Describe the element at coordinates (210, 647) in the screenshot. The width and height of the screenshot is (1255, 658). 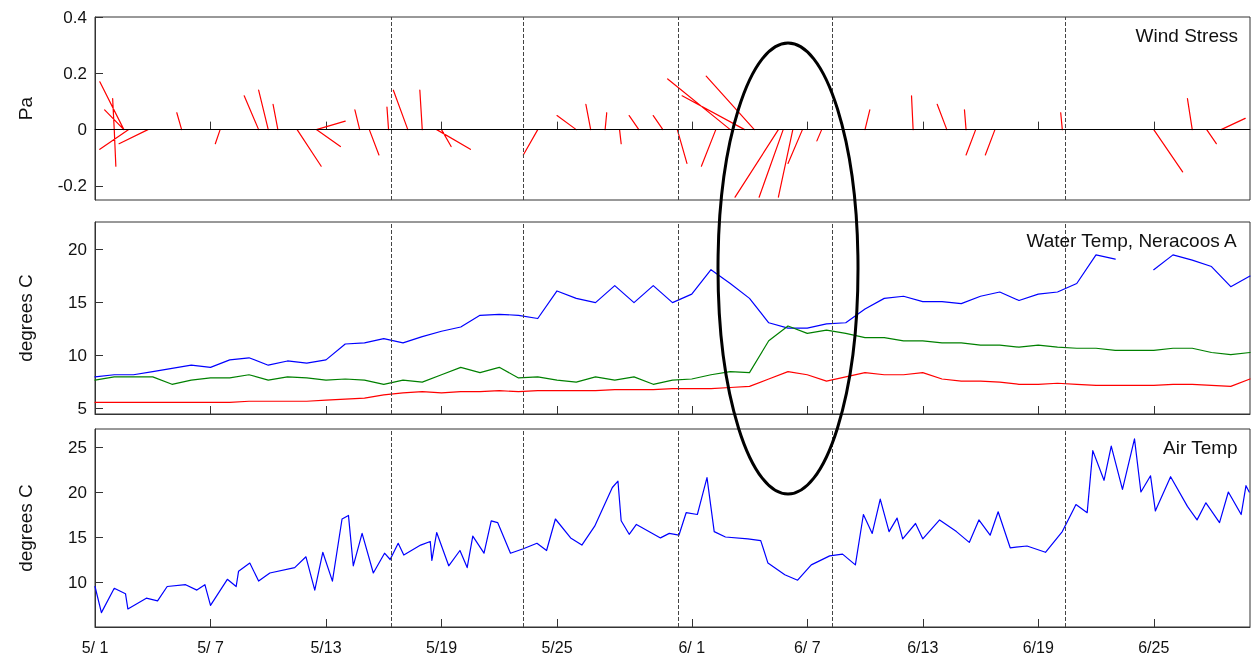
I see `x-tick-label: 5/ 7` at that location.